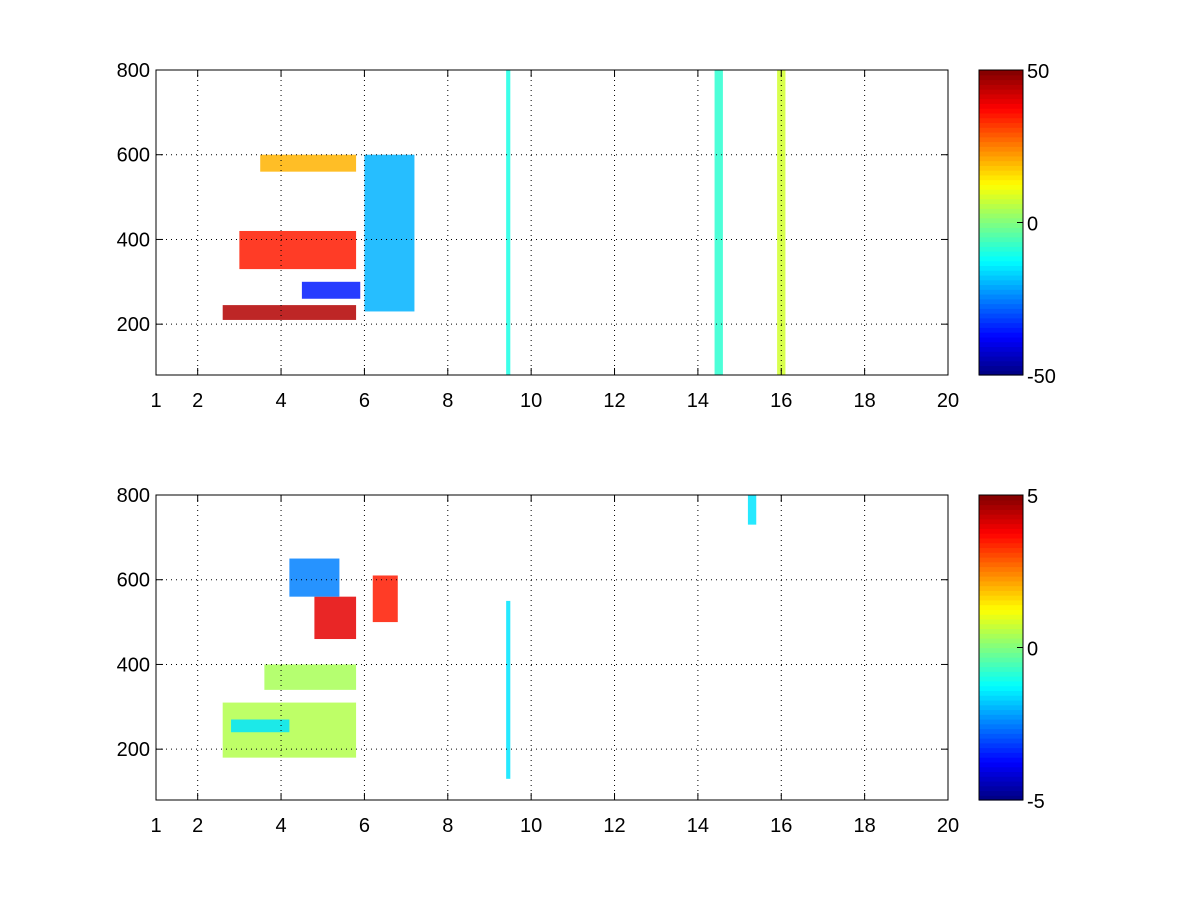 The width and height of the screenshot is (1200, 900). Describe the element at coordinates (1011, 649) in the screenshot. I see `colorbar-2: 5 0 -5` at that location.